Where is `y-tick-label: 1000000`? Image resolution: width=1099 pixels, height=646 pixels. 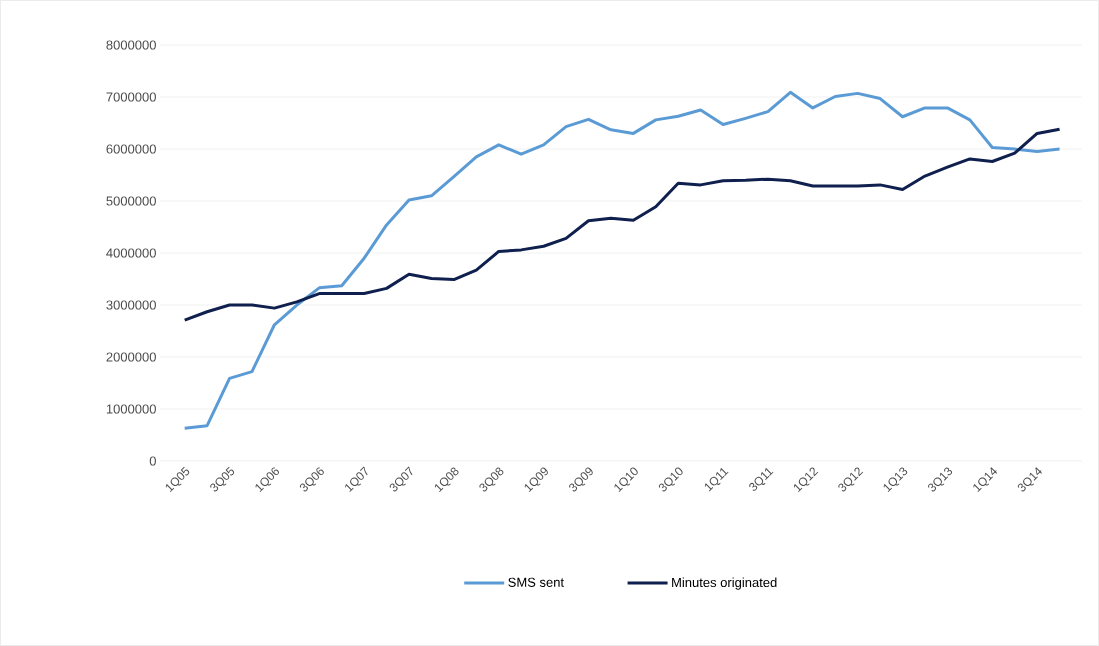 y-tick-label: 1000000 is located at coordinates (131, 409).